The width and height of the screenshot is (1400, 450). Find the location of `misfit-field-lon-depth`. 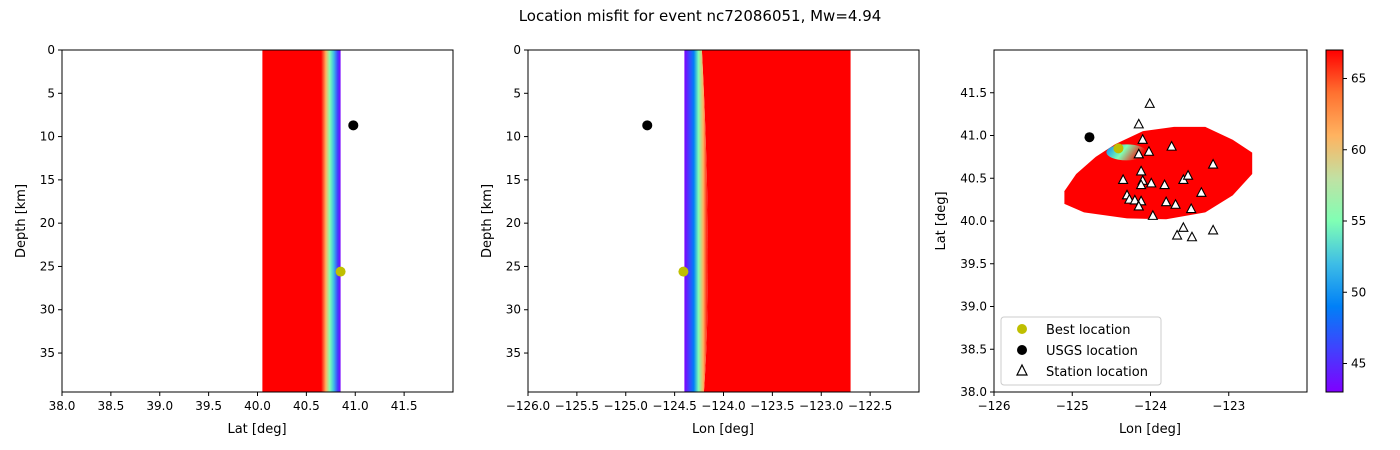

misfit-field-lon-depth is located at coordinates (767, 221).